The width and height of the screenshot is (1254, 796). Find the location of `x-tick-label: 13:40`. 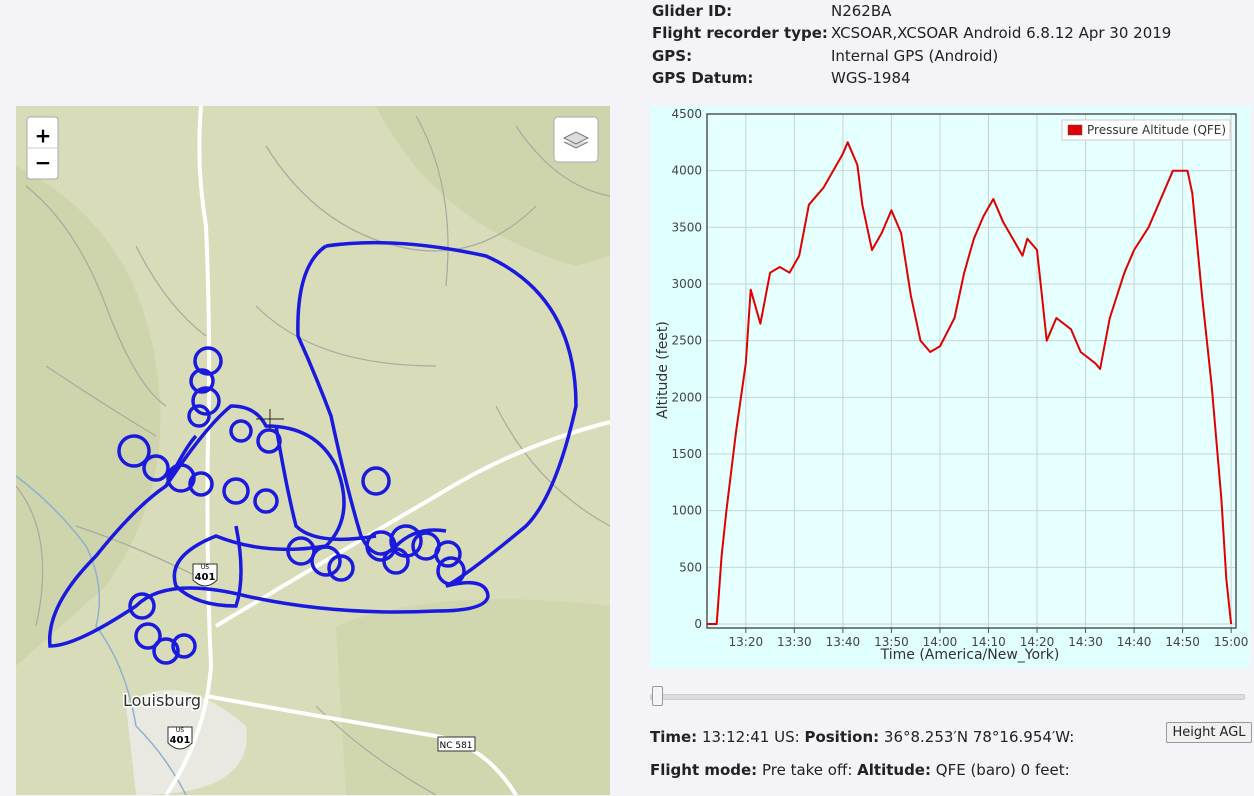

x-tick-label: 13:40 is located at coordinates (843, 642).